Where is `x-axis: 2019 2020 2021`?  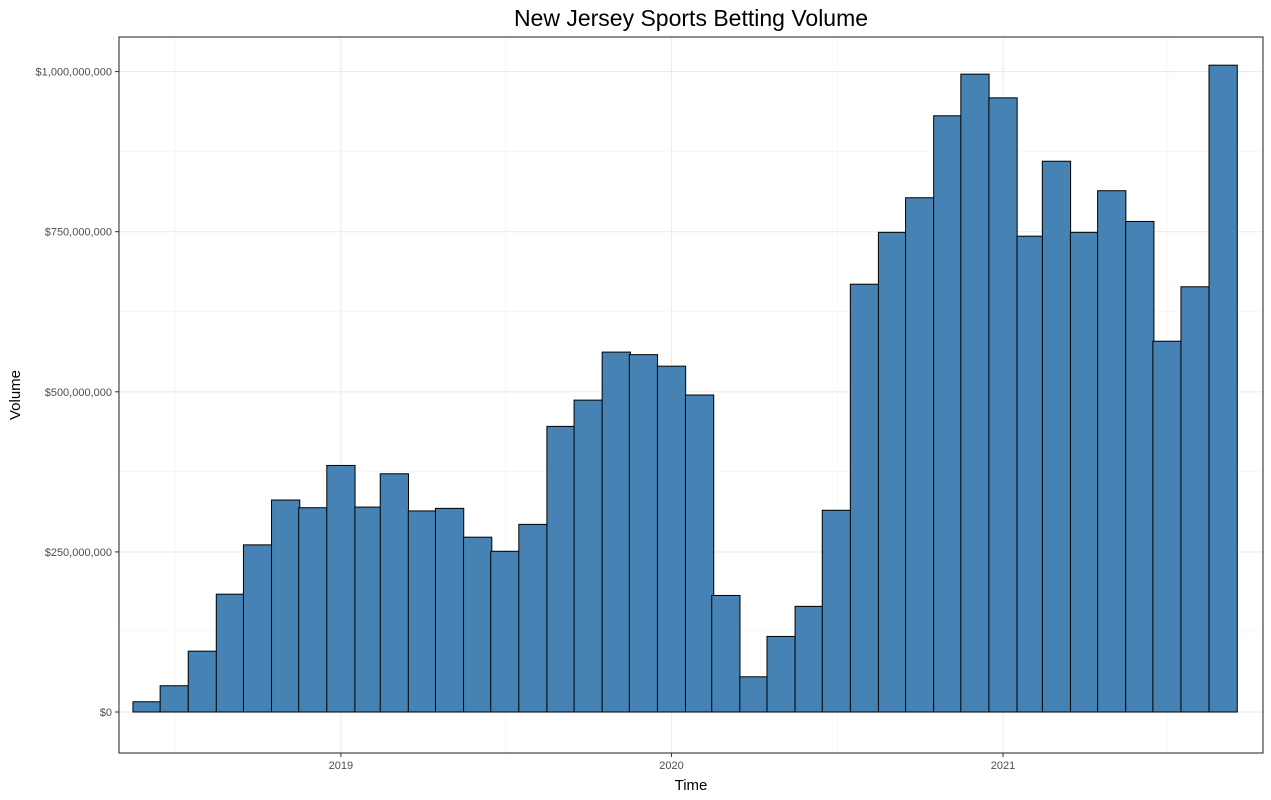
x-axis: 2019 2020 2021 is located at coordinates (672, 762).